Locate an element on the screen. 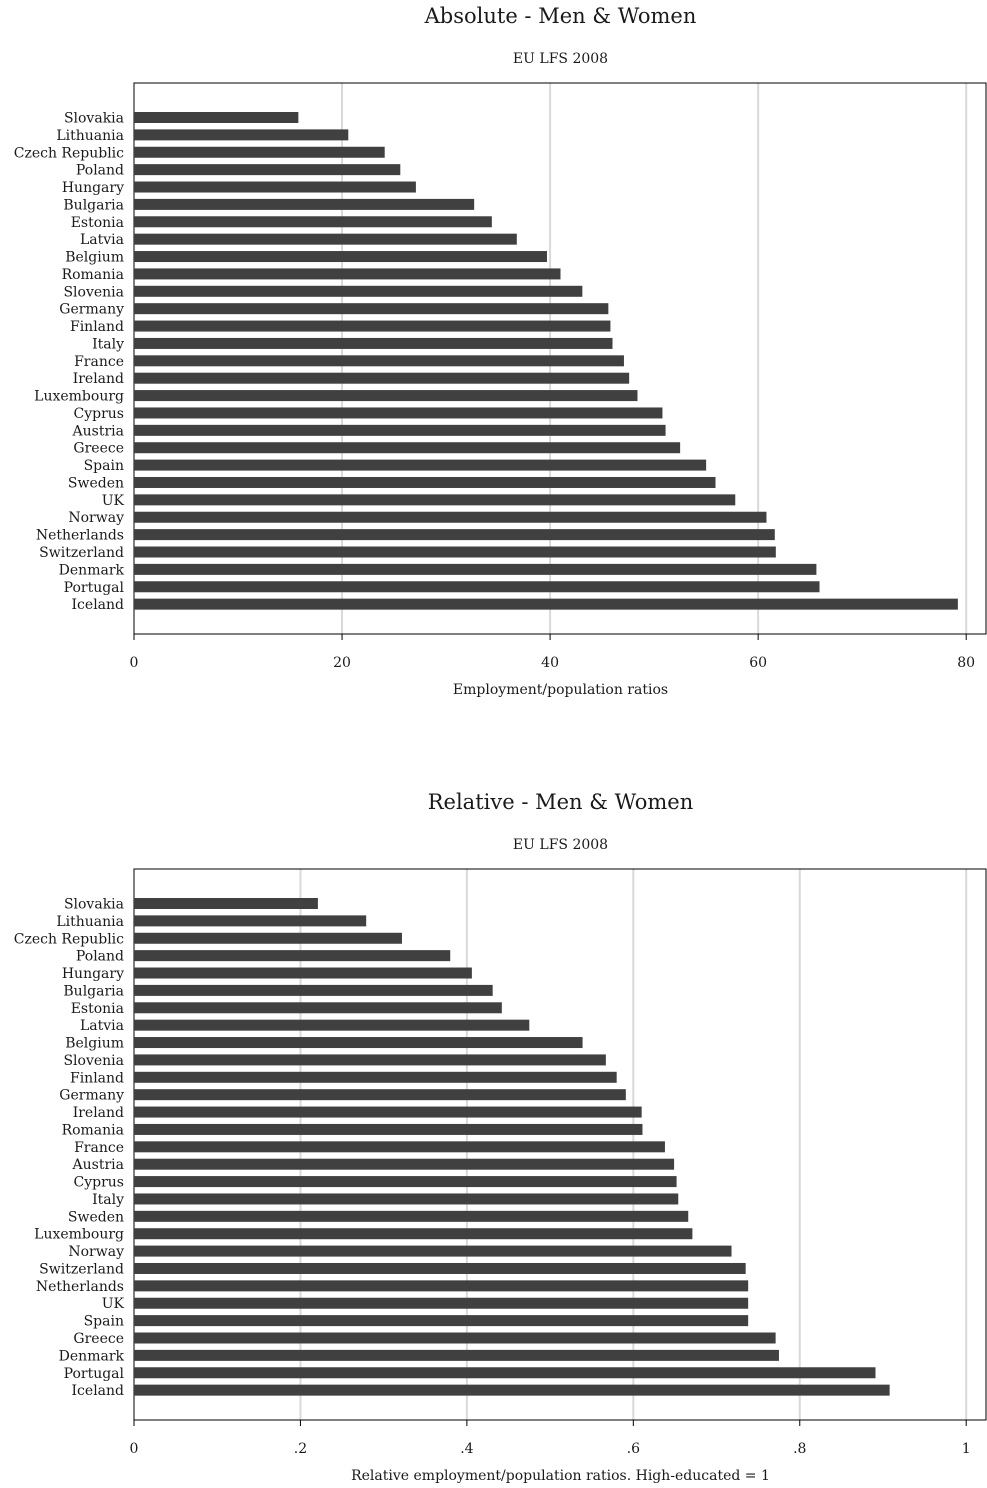  category-label: Spain is located at coordinates (104, 1322).